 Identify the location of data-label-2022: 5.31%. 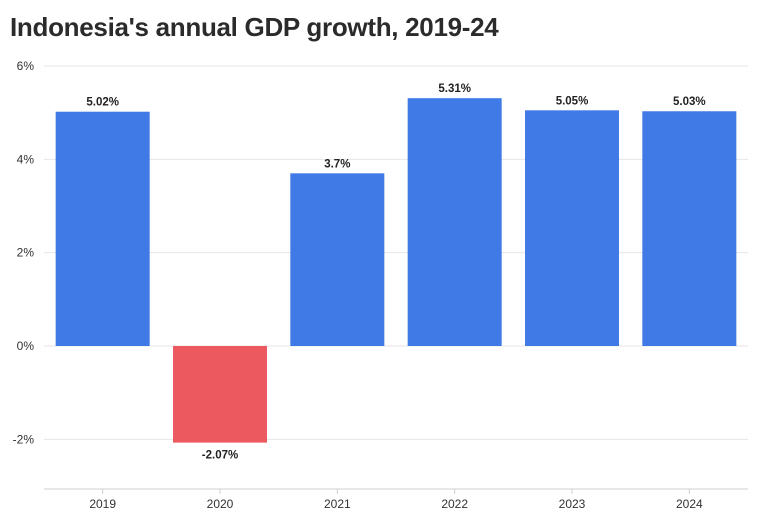
(454, 89).